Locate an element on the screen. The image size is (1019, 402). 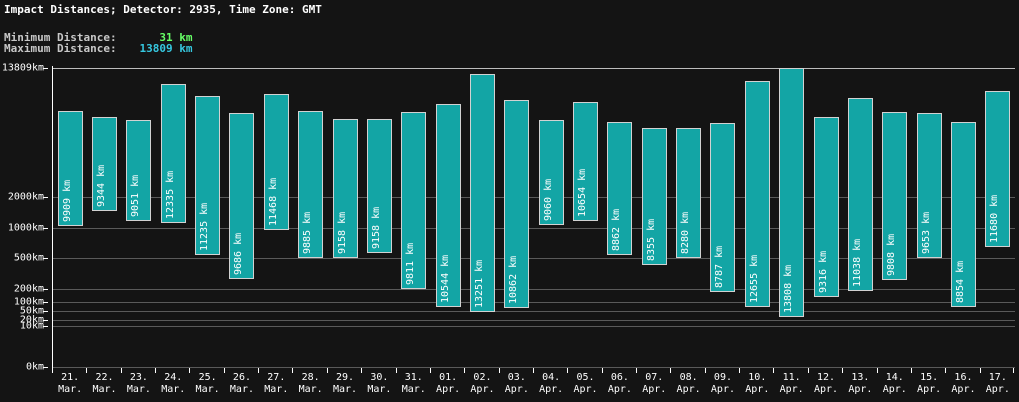
bar-min-label: 1542 km is located at coordinates (93, 186).